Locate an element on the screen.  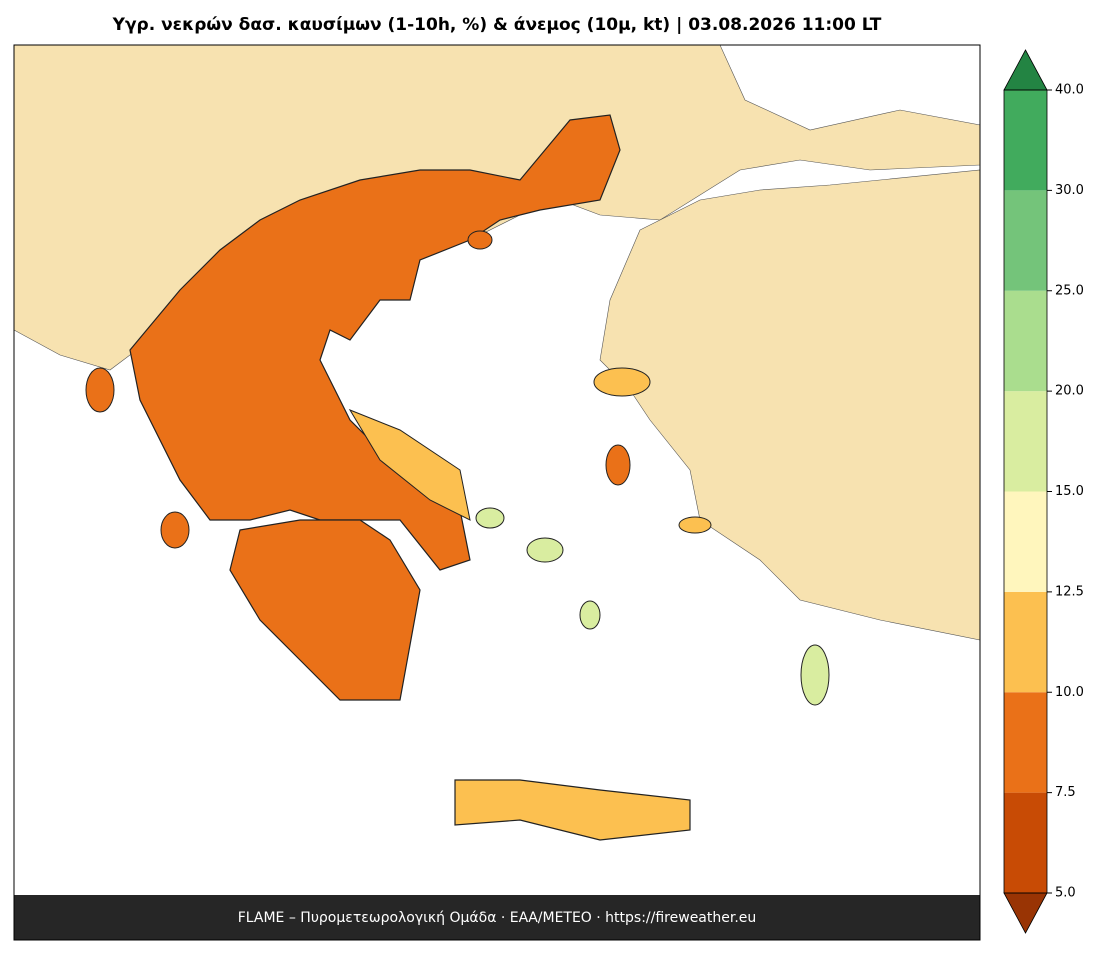
colorbar-over is located at coordinates (1025, 70).